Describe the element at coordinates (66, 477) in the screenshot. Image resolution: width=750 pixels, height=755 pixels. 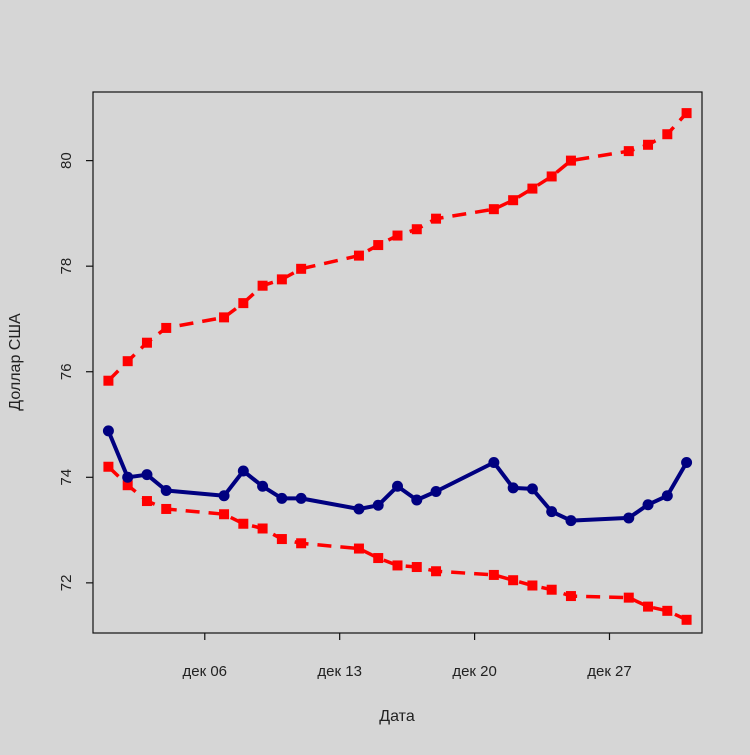
I see `y-tick-label: 74` at that location.